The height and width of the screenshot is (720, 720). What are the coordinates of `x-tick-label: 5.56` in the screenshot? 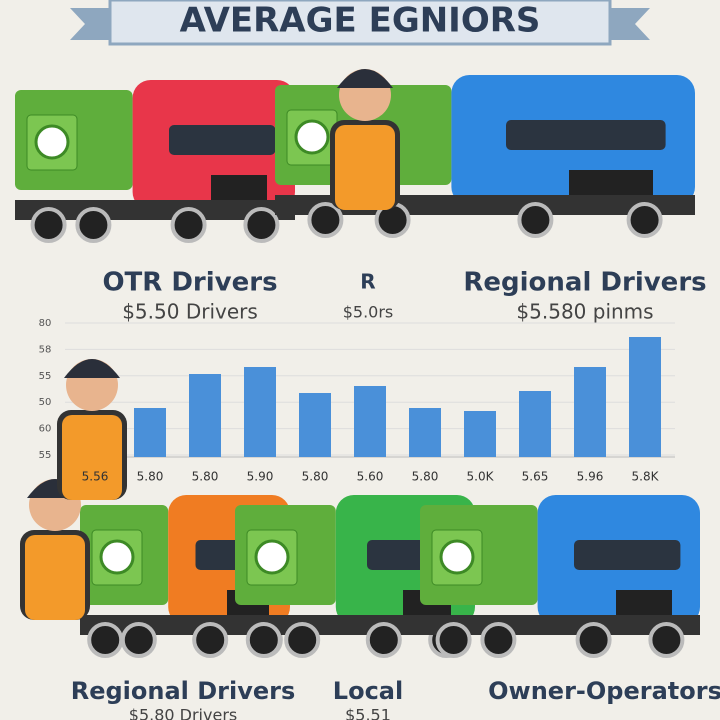 It's located at (95, 477).